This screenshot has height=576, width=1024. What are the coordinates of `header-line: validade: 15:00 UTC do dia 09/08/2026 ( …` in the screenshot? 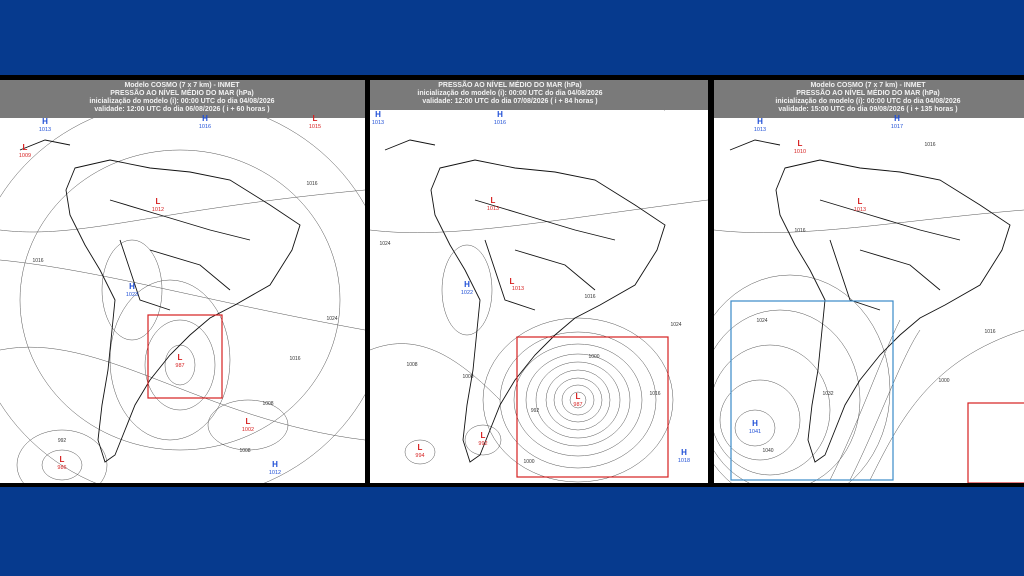 It's located at (867, 109).